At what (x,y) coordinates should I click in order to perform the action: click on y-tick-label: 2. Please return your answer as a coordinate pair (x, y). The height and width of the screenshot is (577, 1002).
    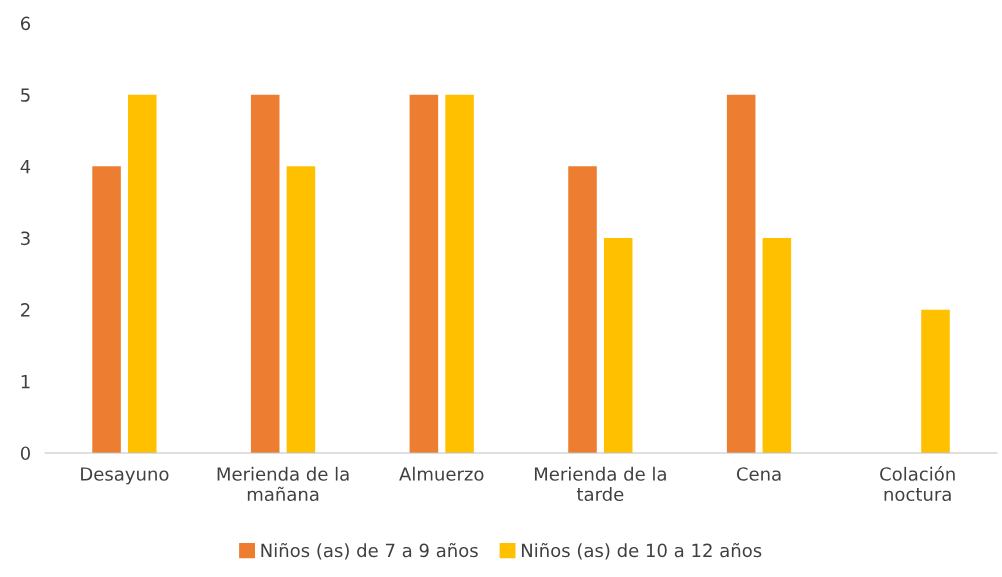
    Looking at the image, I should click on (25, 310).